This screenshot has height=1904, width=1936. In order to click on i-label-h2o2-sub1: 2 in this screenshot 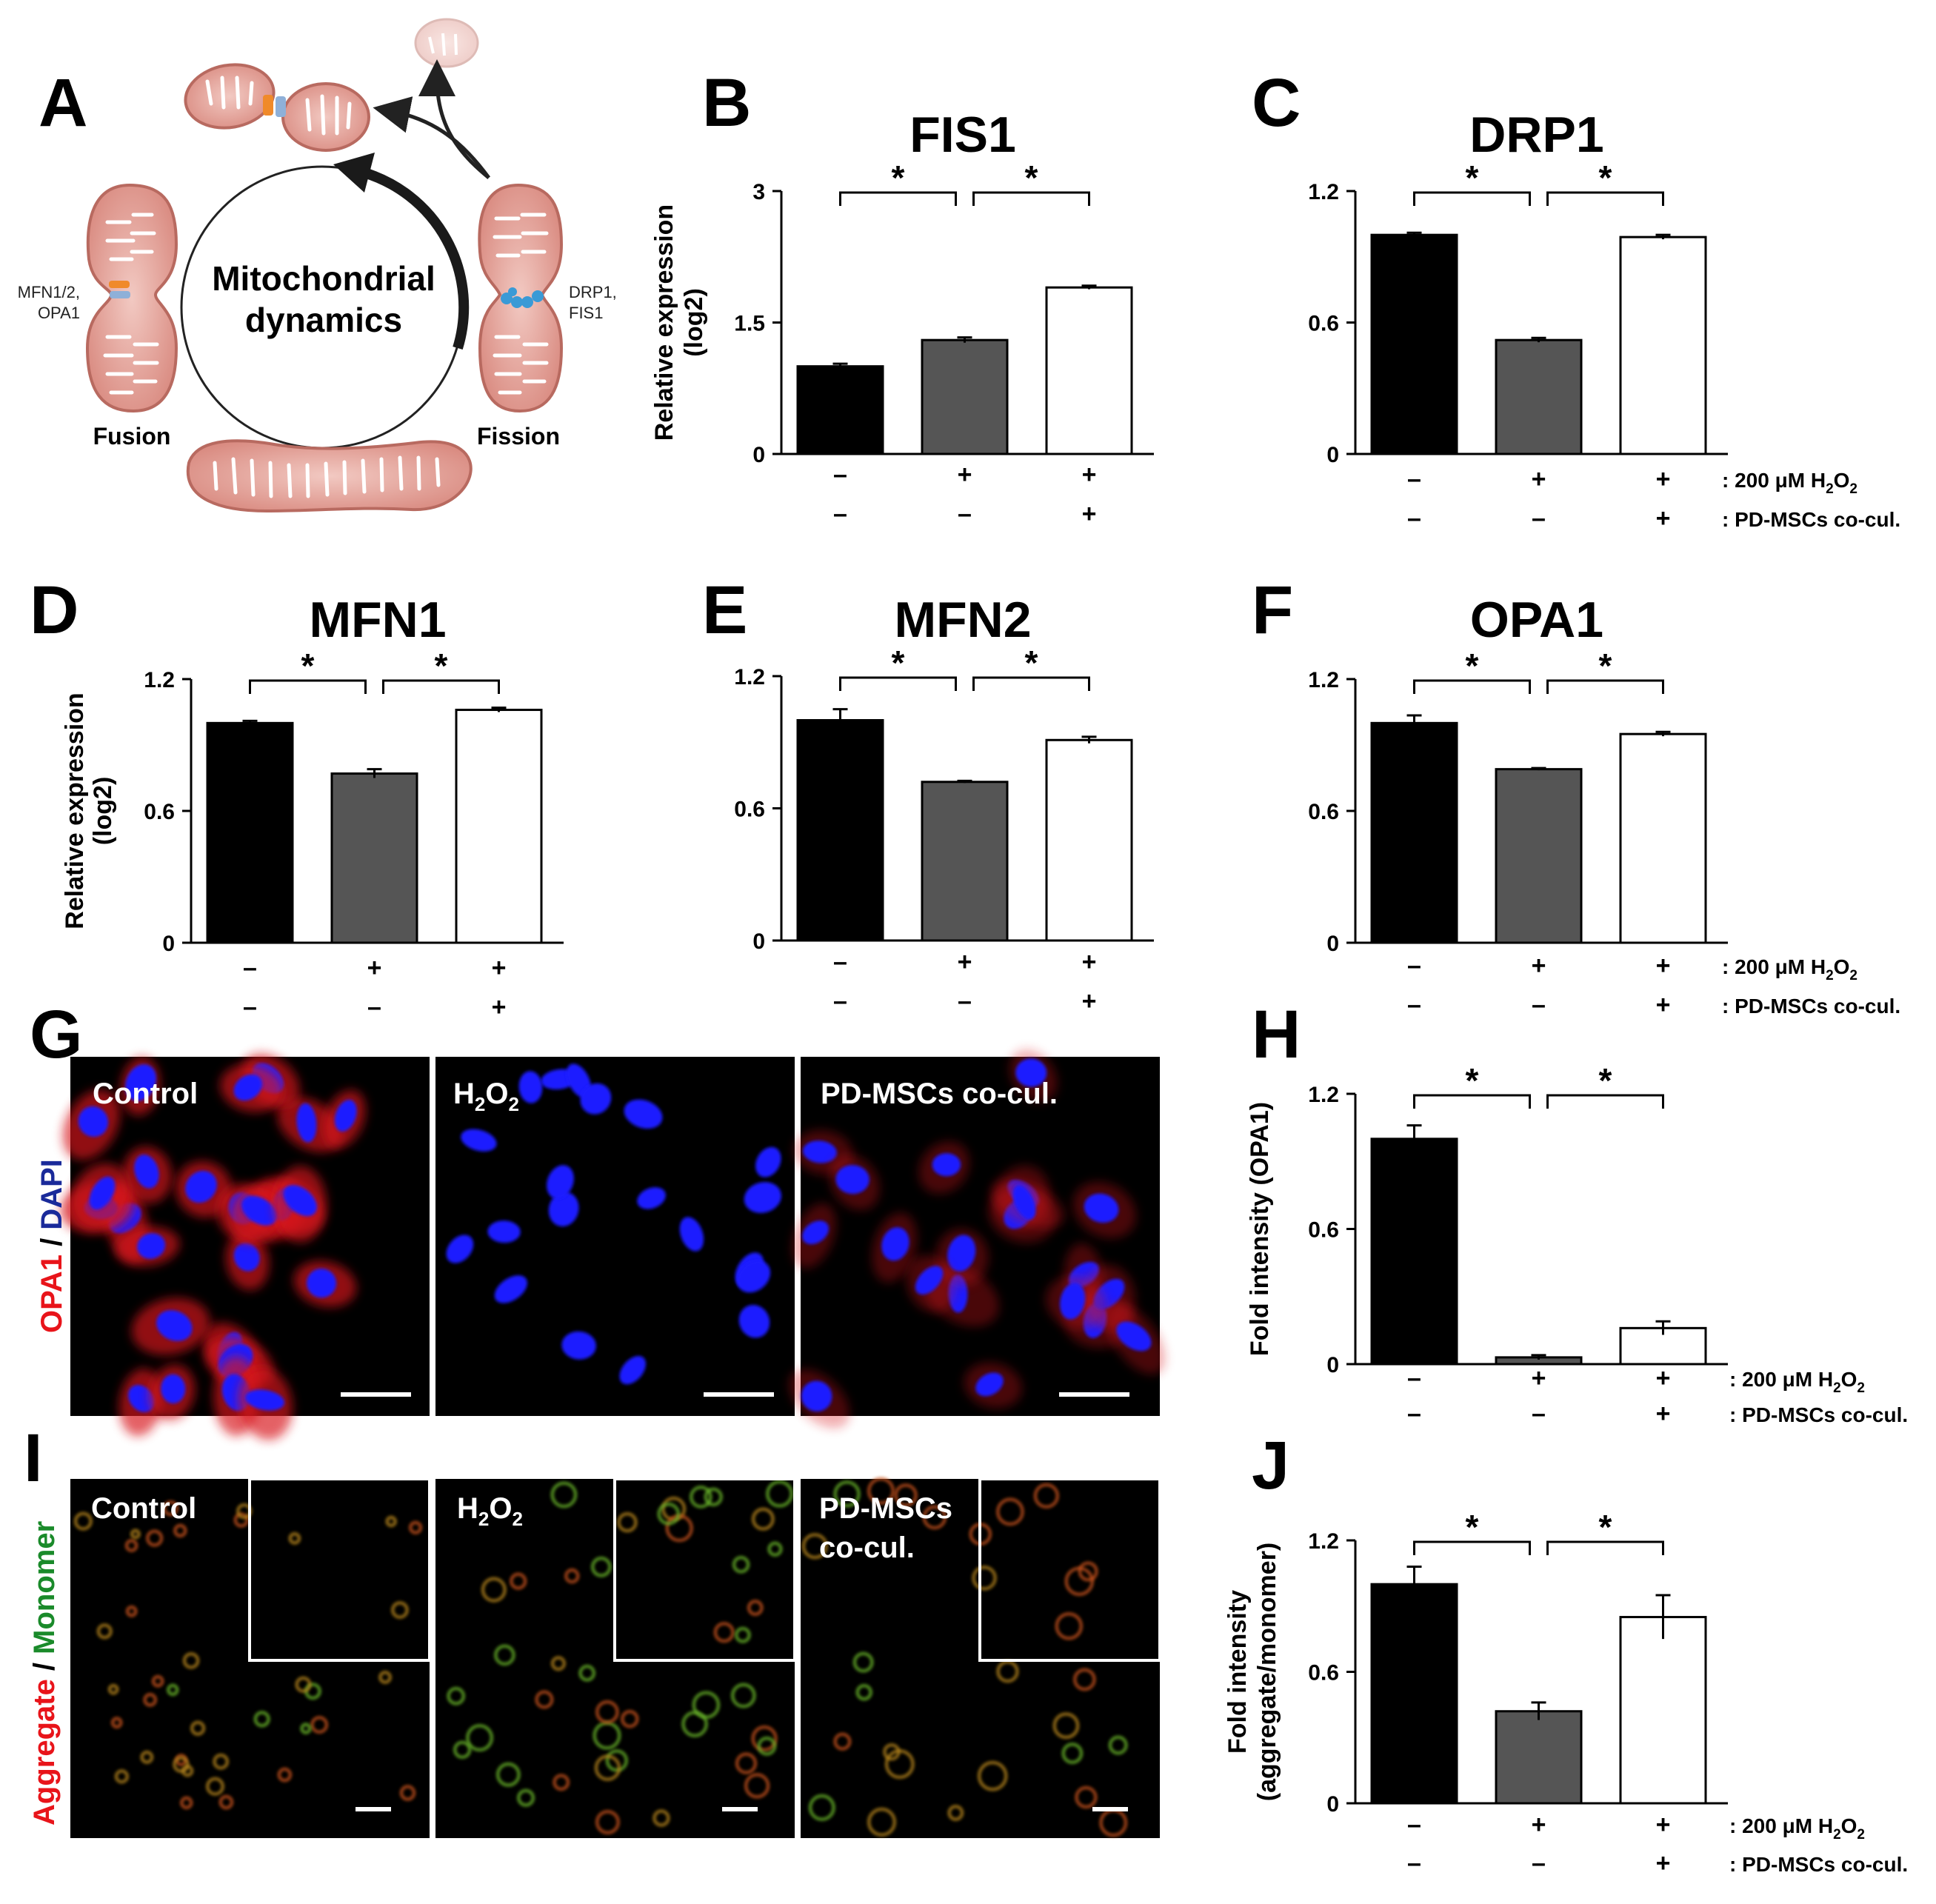, I will do `click(484, 1519)`.